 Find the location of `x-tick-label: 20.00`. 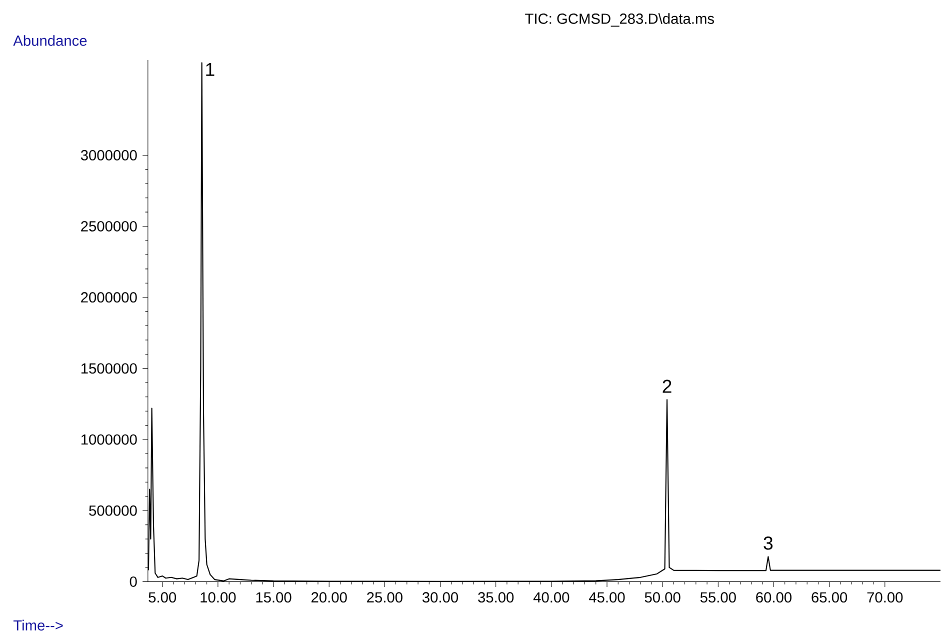

x-tick-label: 20.00 is located at coordinates (329, 597).